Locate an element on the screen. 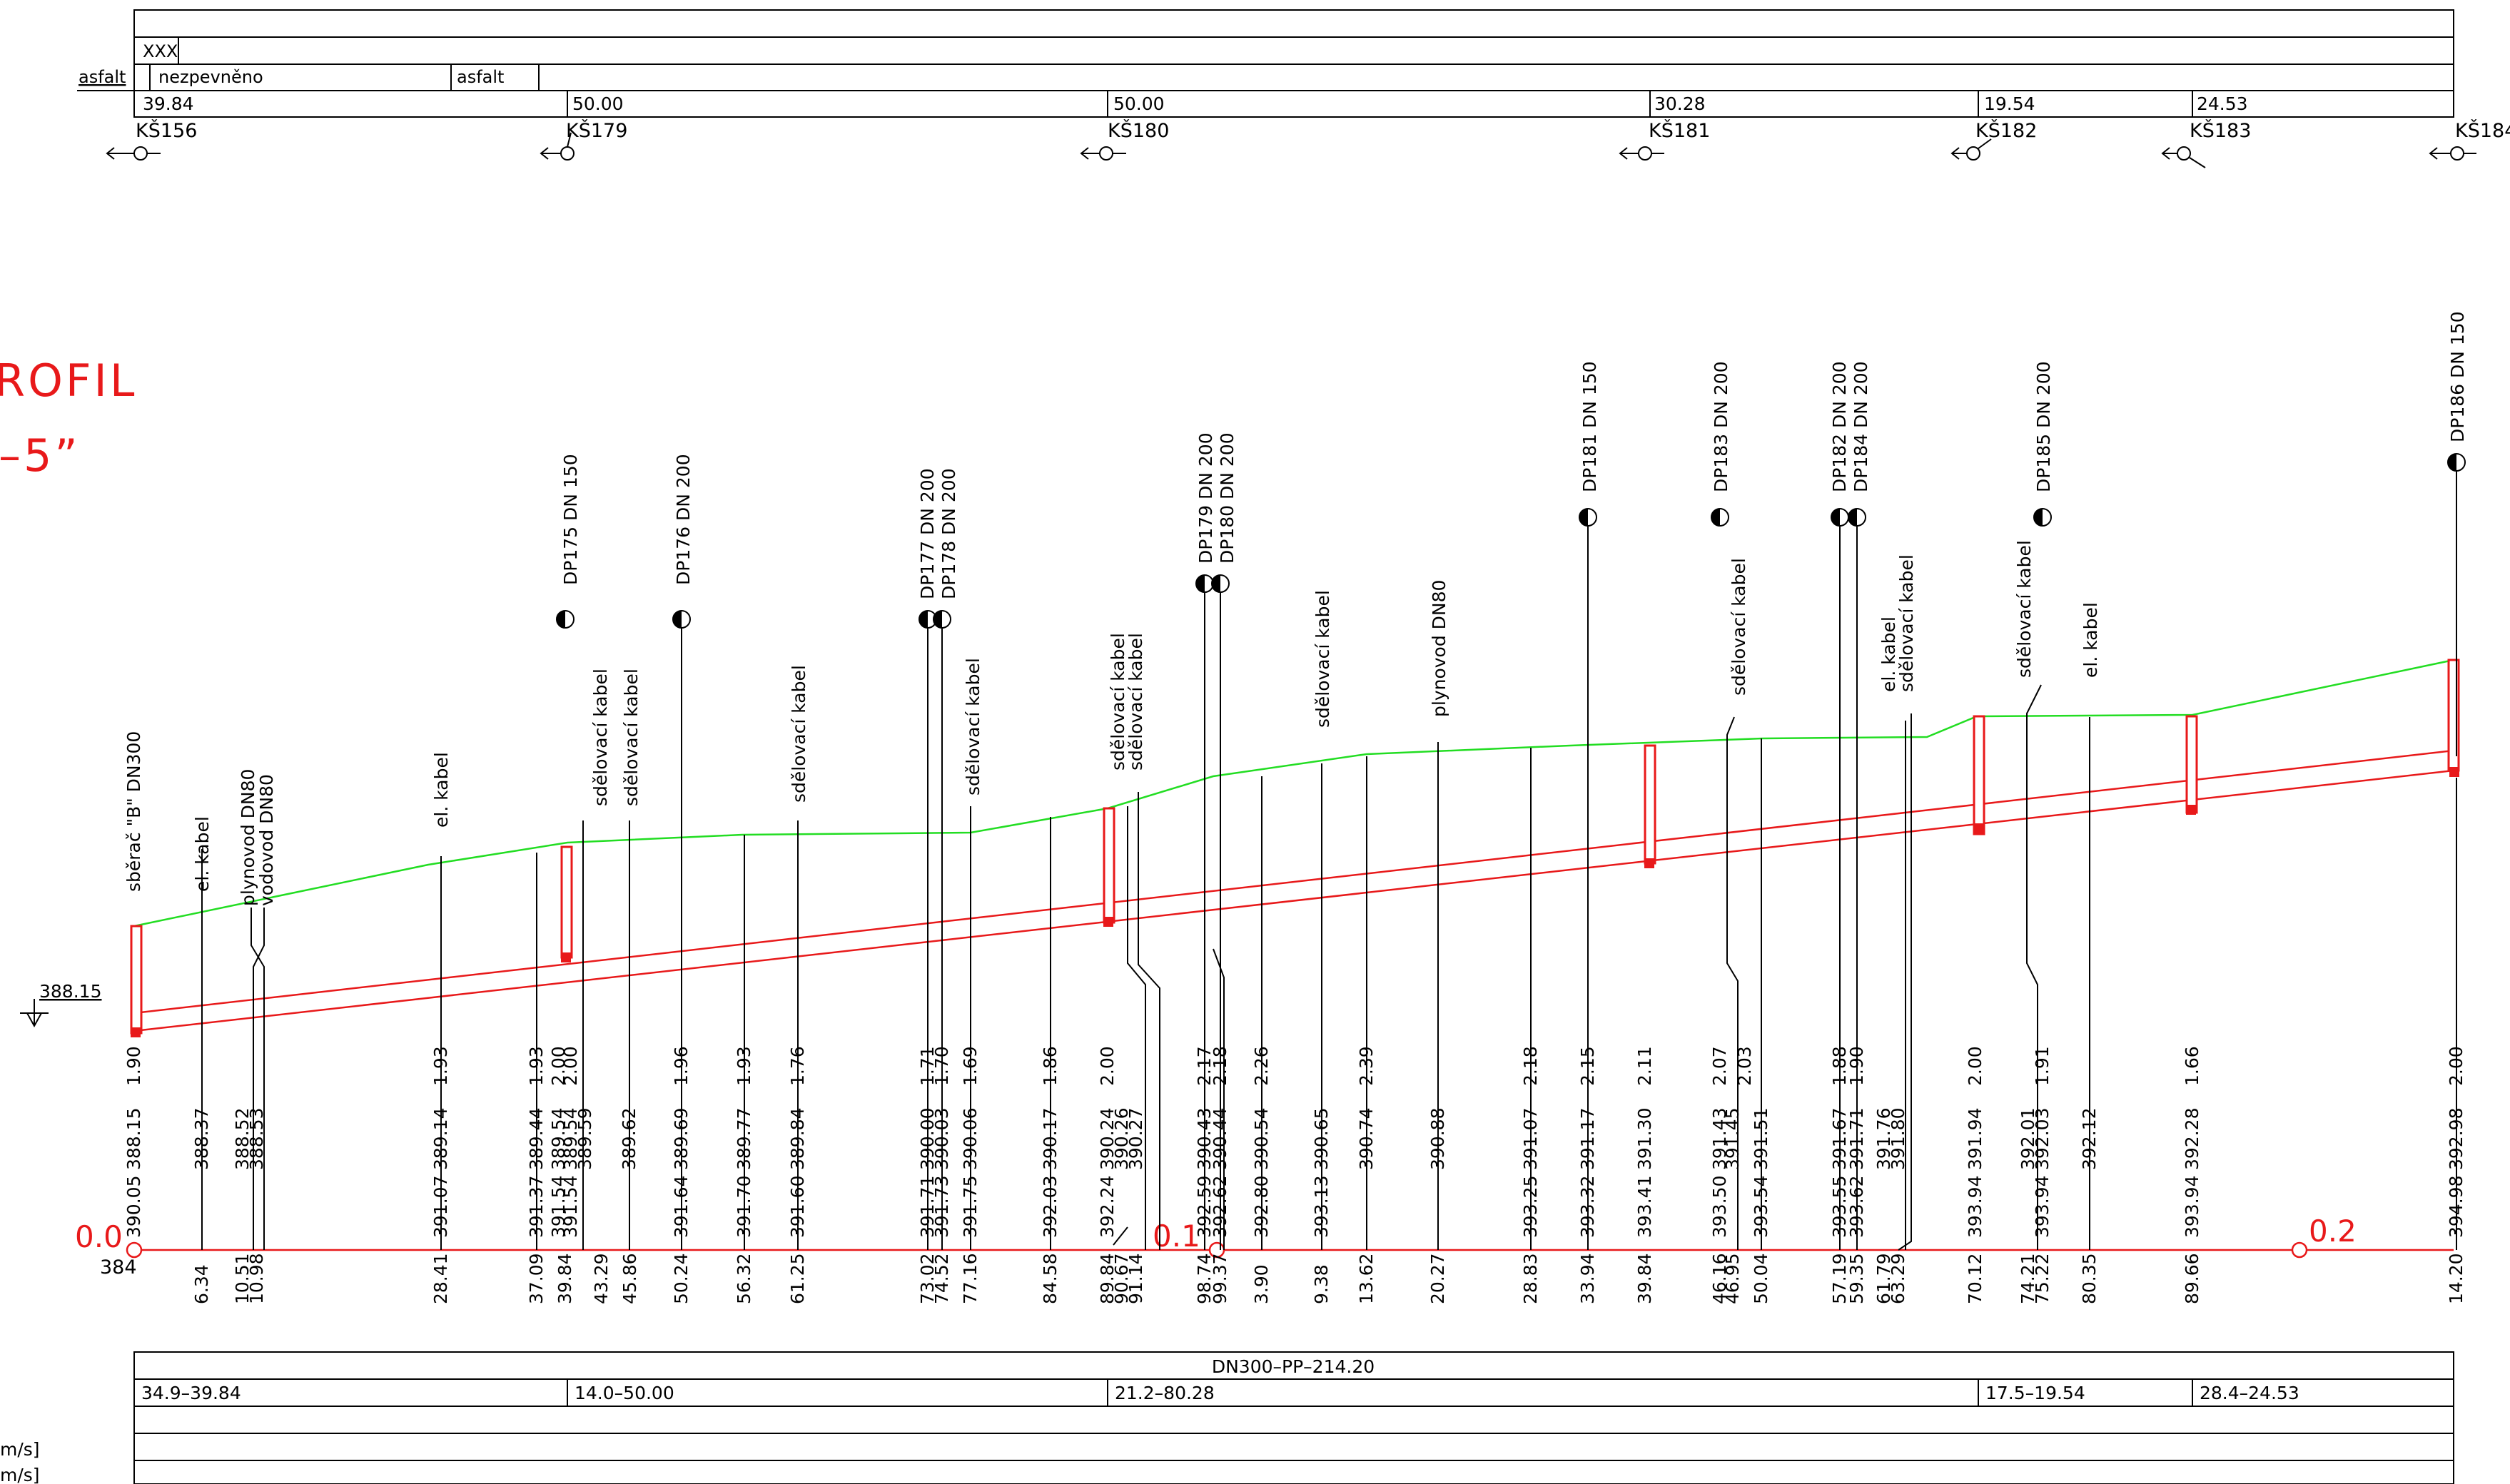 This screenshot has width=2510, height=1484. invert-elevation-label: 390.17 is located at coordinates (1050, 1139).